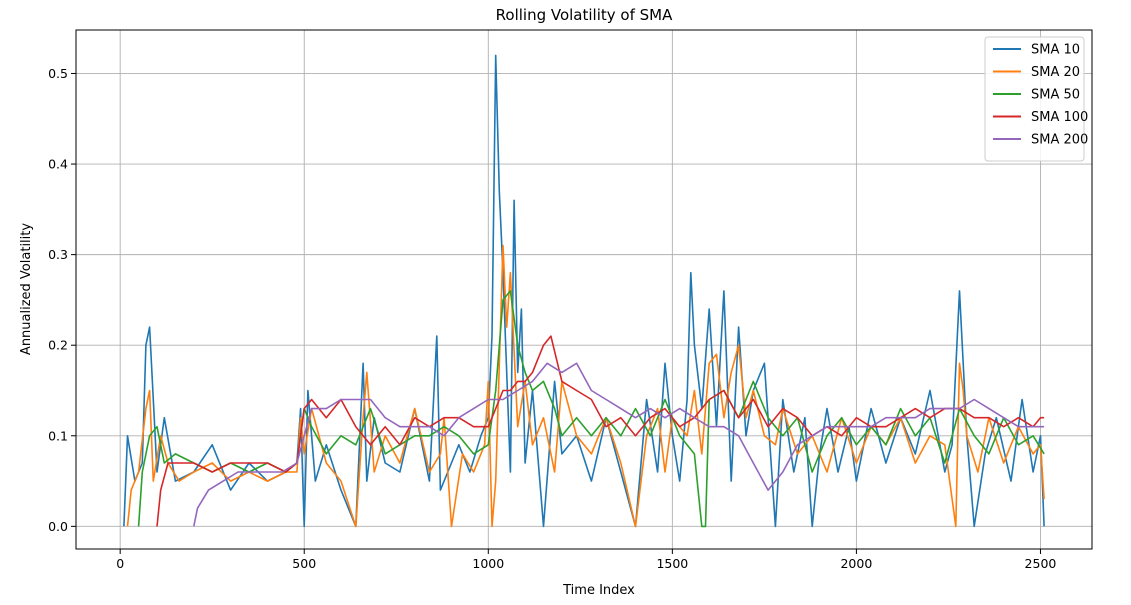  Describe the element at coordinates (58, 345) in the screenshot. I see `y-tick-label: 0.2` at that location.